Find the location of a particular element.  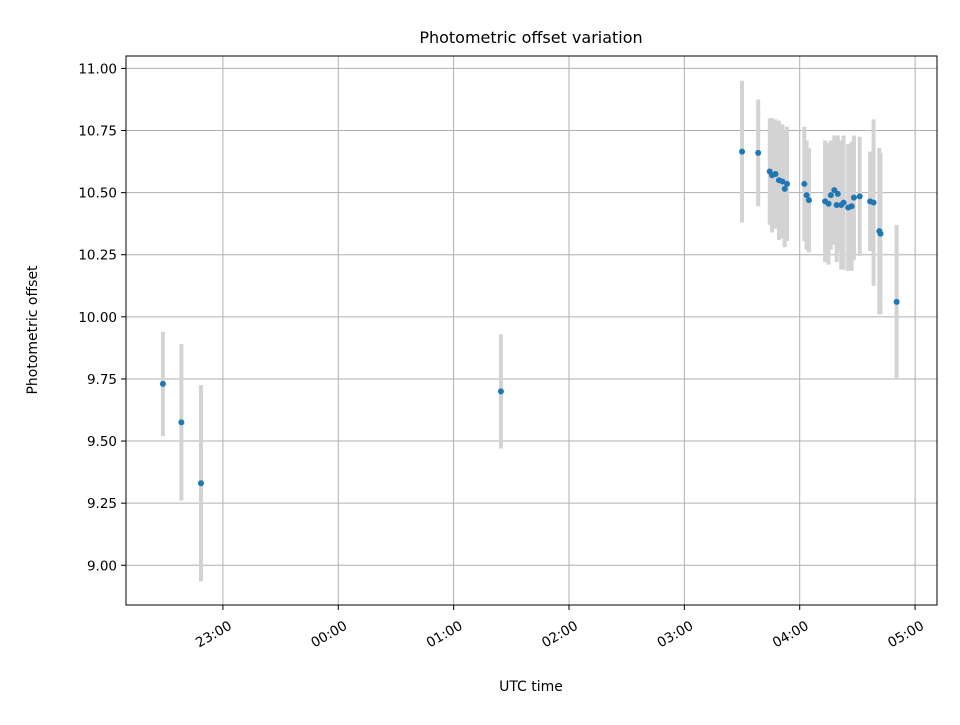

x-tick-label: 02:00 is located at coordinates (560, 634).